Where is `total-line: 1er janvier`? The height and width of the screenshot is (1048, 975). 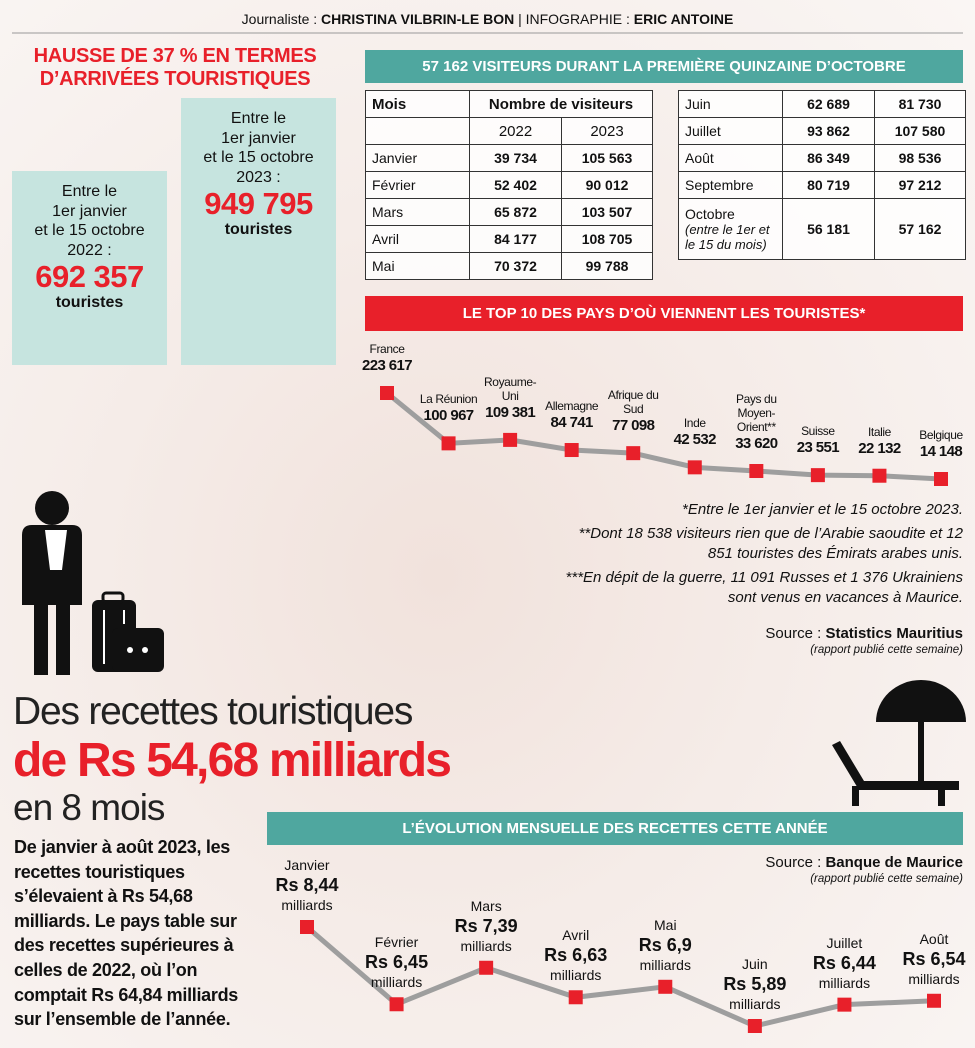
total-line: 1er janvier is located at coordinates (89, 211).